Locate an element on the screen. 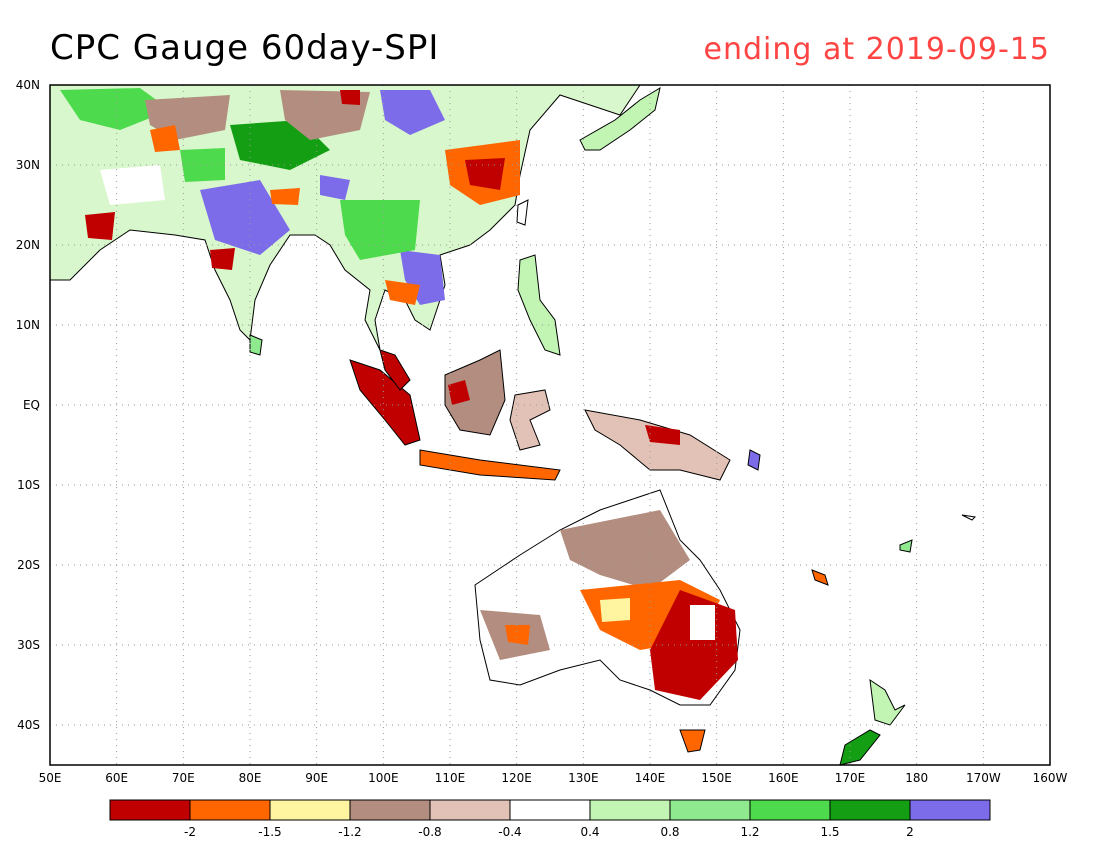  lat-tick-label: 40N is located at coordinates (28, 85).